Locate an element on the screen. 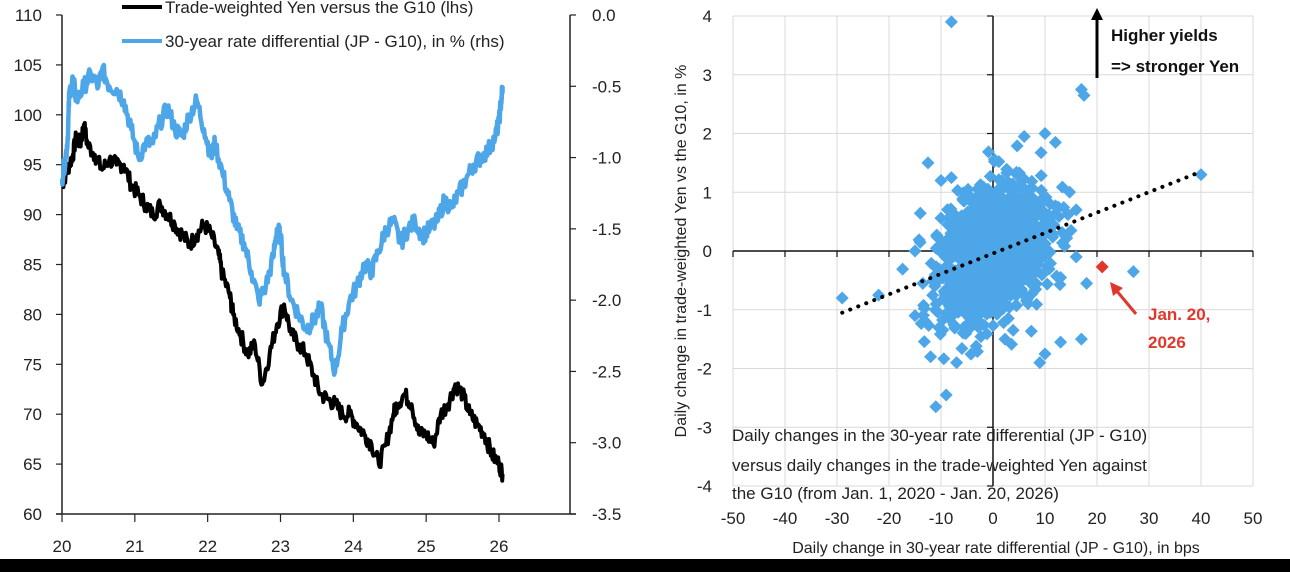 The width and height of the screenshot is (1290, 572). left-y-tick-label: 65 is located at coordinates (32, 464).